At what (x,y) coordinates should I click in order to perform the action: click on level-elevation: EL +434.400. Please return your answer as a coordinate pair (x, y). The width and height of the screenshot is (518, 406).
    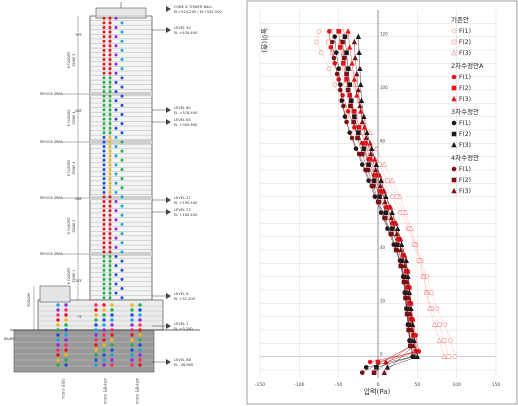
    Looking at the image, I should click on (186, 33).